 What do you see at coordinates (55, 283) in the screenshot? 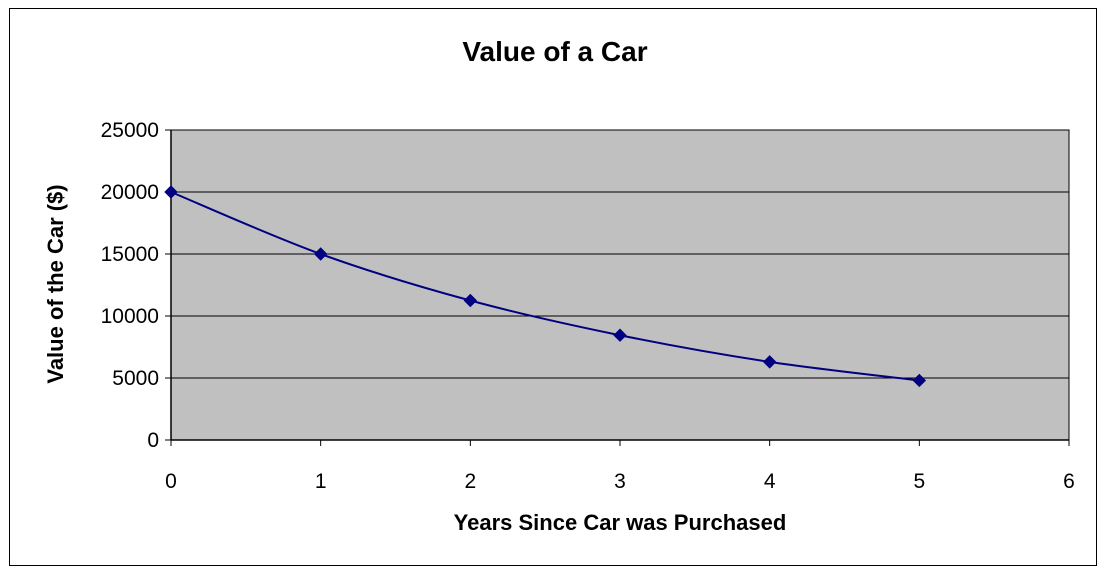
I see `y-axis-label: Value of the Car ($)` at bounding box center [55, 283].